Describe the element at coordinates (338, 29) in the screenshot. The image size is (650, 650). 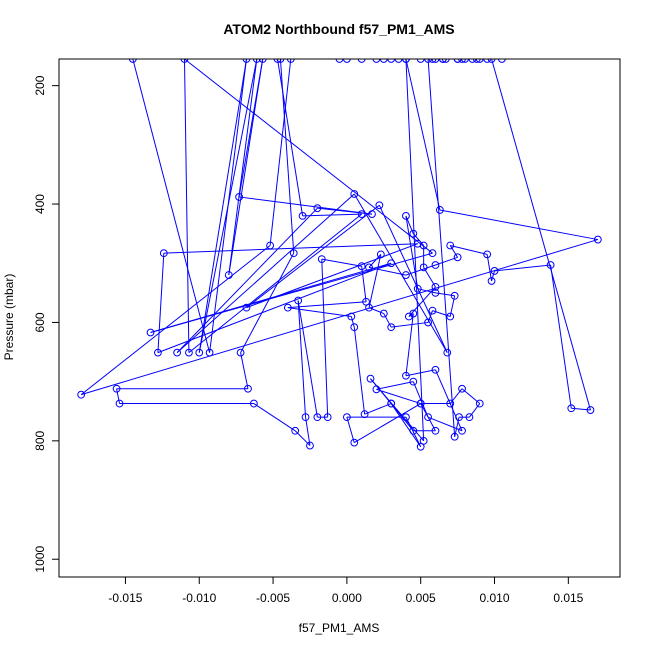
I see `chart-title: ATOM2 Northbound f57_PM1_AMS` at that location.